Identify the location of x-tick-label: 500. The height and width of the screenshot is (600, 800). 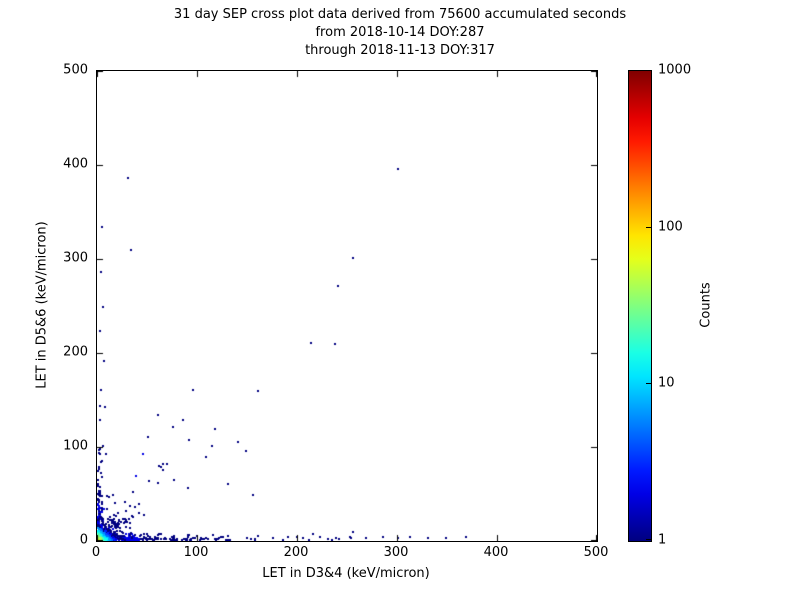
(596, 552).